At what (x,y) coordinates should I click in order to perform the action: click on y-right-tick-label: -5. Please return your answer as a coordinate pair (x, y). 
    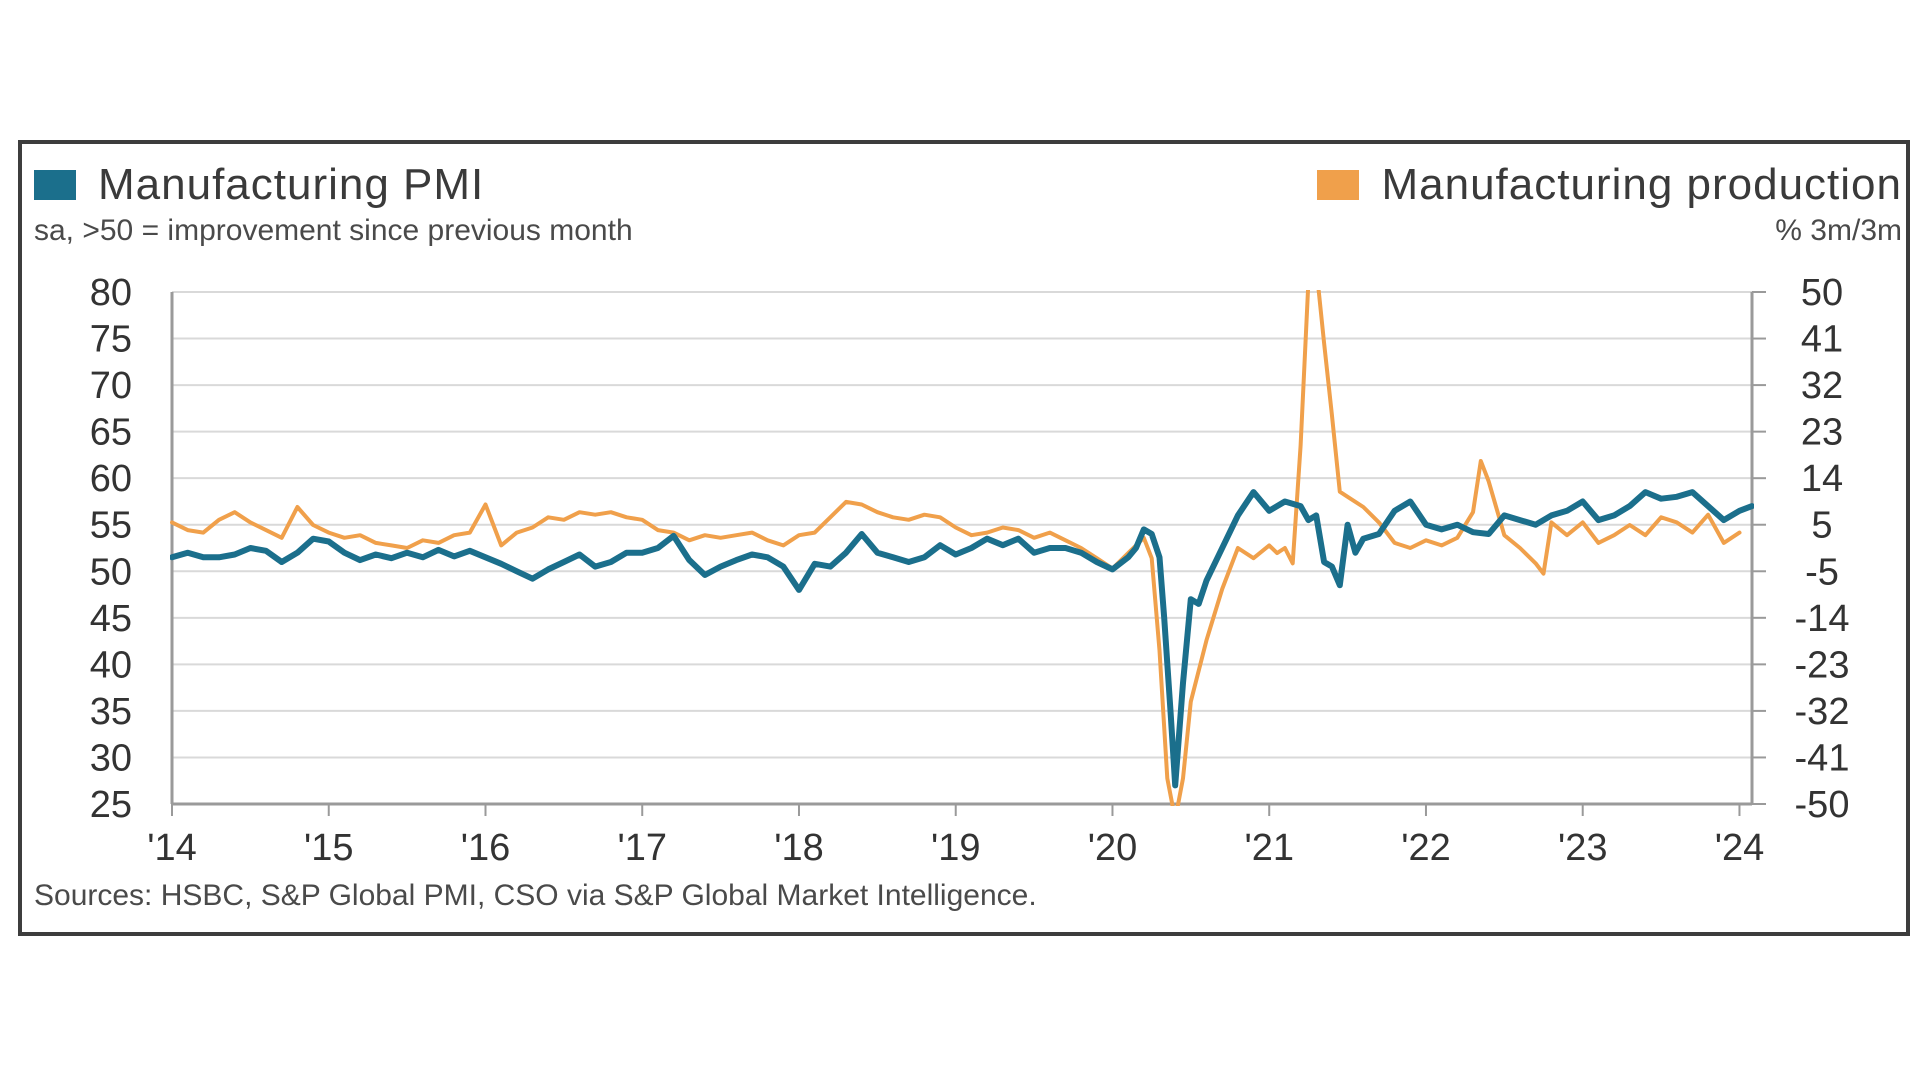
    Looking at the image, I should click on (1822, 572).